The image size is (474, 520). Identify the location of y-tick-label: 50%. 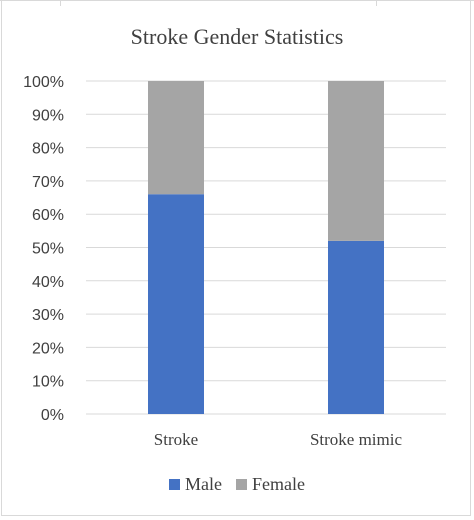
(48, 249).